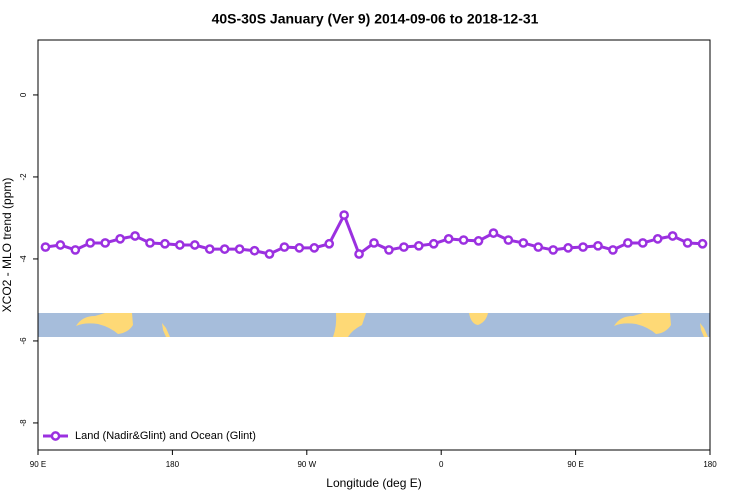 Image resolution: width=750 pixels, height=500 pixels. I want to click on x-tick-label: 0, so click(441, 464).